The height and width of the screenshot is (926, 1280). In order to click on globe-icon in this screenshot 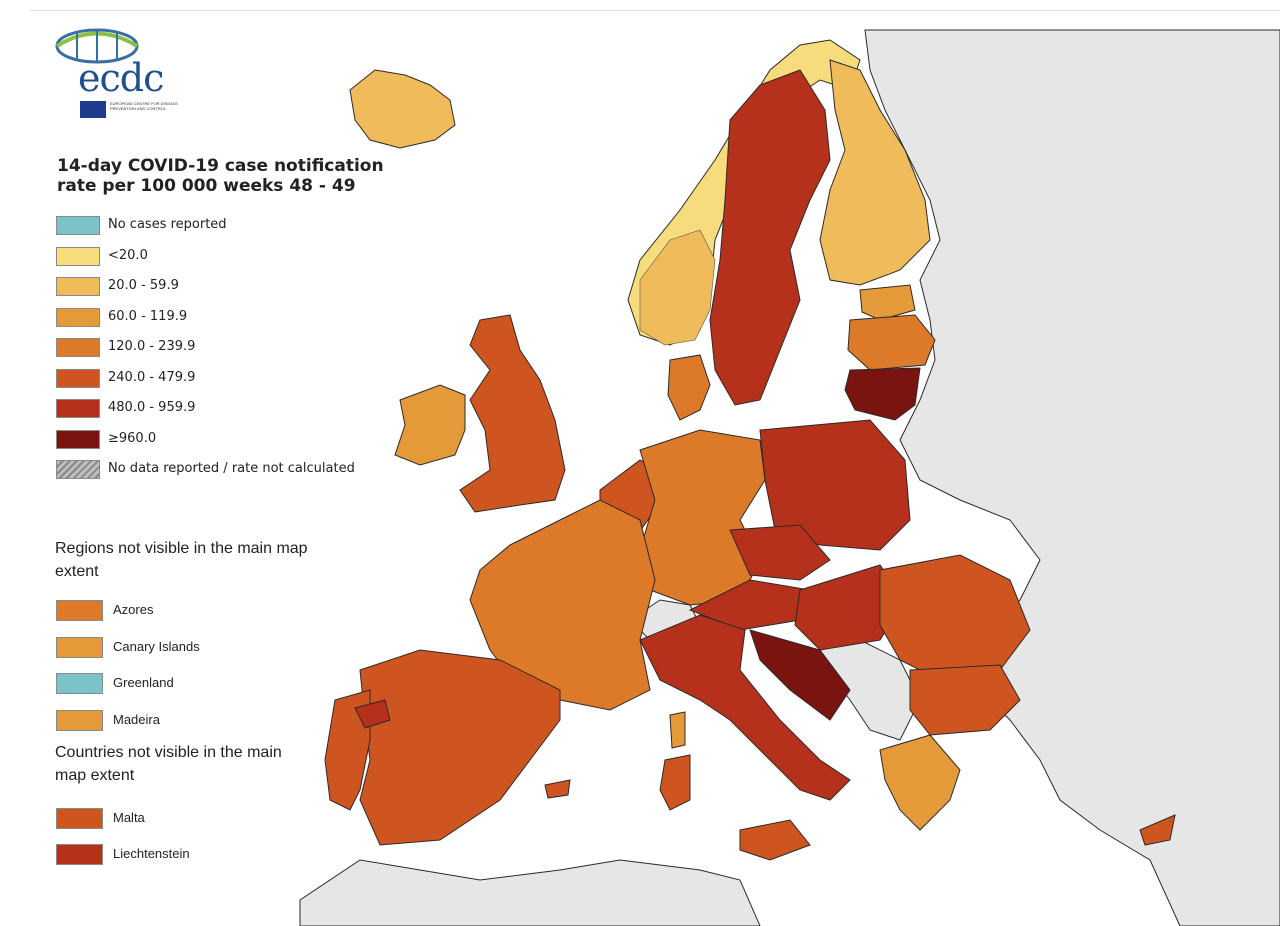, I will do `click(97, 46)`.